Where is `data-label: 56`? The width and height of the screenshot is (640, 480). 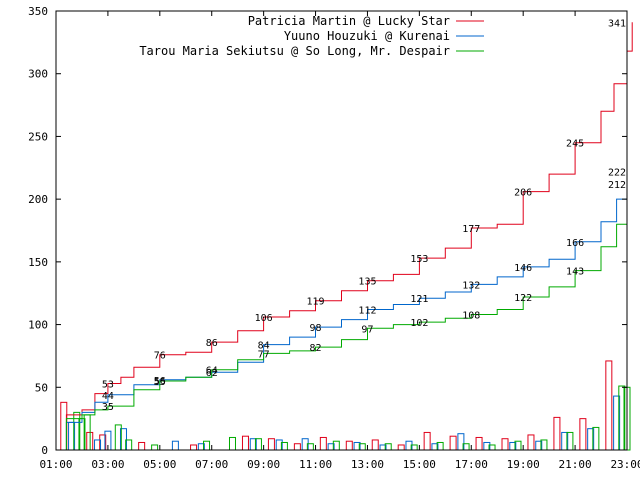 data-label: 56 is located at coordinates (160, 381).